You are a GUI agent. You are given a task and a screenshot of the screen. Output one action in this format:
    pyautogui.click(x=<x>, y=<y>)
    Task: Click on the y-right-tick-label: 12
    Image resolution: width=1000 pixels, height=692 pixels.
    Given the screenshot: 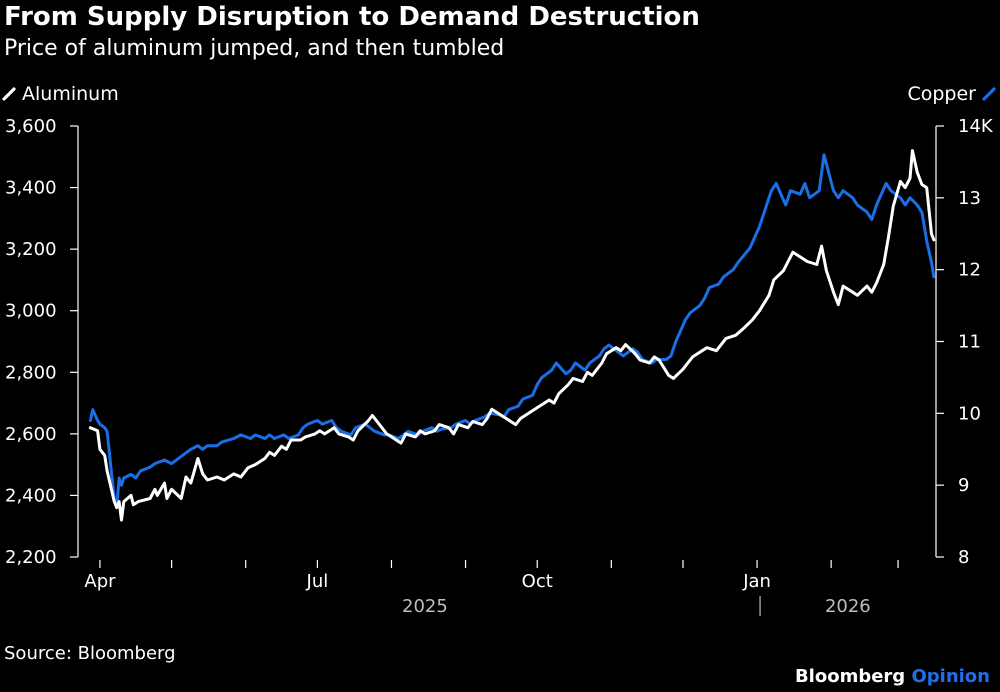 What is the action you would take?
    pyautogui.click(x=969, y=270)
    